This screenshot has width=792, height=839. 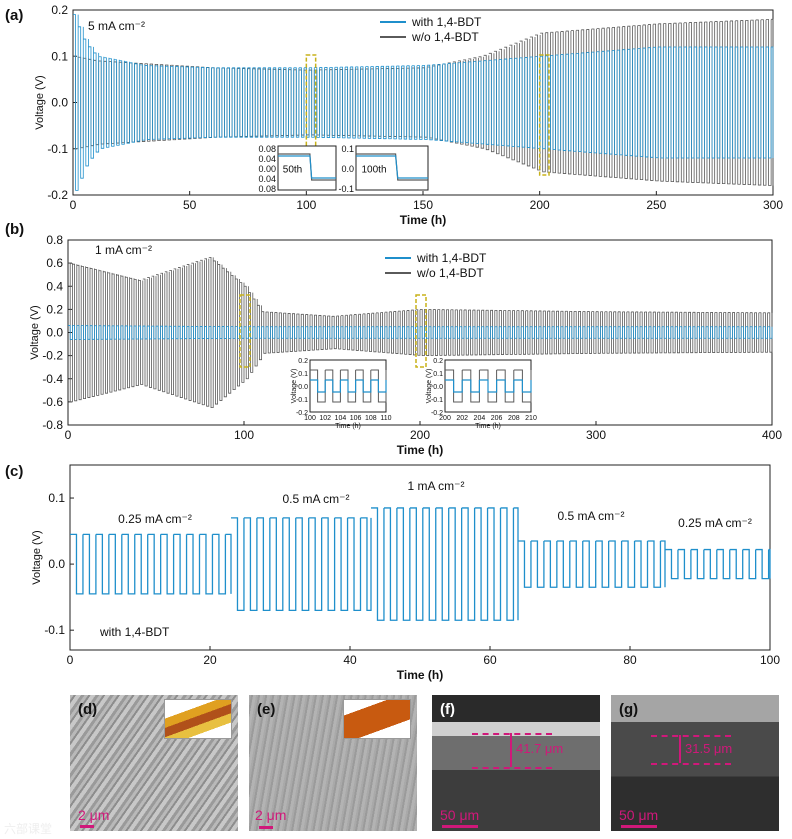 What do you see at coordinates (267, 169) in the screenshot?
I see `a-inset-y-tick-label: 0.00` at bounding box center [267, 169].